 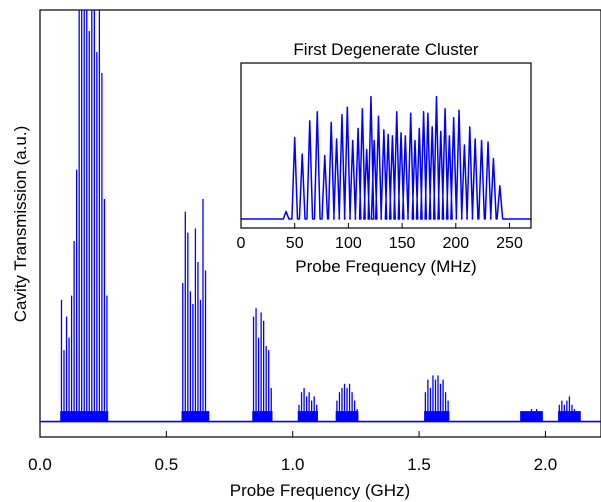 What do you see at coordinates (292, 452) in the screenshot?
I see `main-x-ticks: 0.0 0.5 1.0 1.5 2.0` at bounding box center [292, 452].